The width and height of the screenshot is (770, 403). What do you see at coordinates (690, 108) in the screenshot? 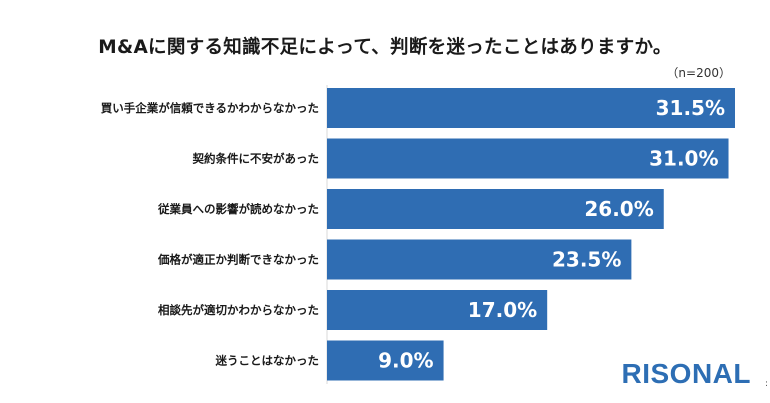
I see `value-label-1: 31.5%` at bounding box center [690, 108].